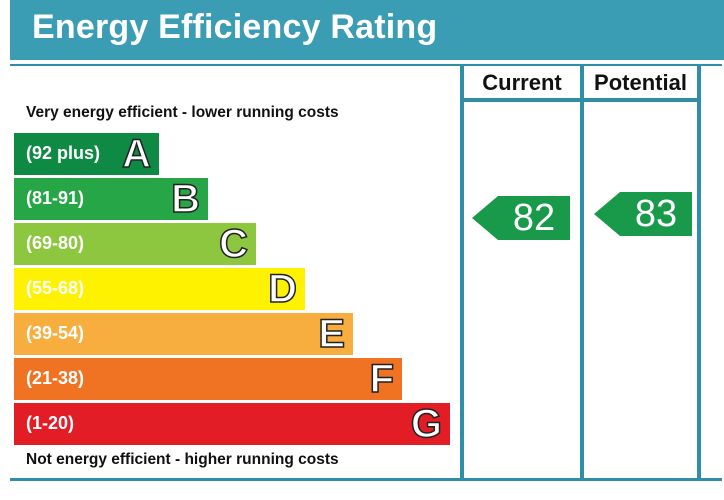 Image resolution: width=724 pixels, height=500 pixels. I want to click on band-letter: F, so click(382, 379).